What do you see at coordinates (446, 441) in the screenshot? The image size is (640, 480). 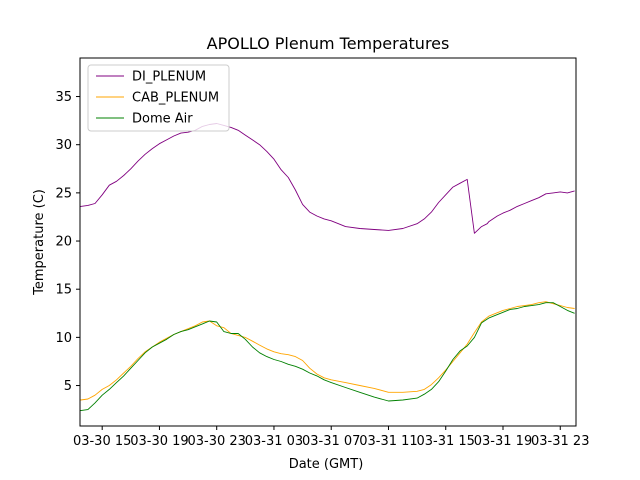 I see `x-tick-label: 03-31 15` at bounding box center [446, 441].